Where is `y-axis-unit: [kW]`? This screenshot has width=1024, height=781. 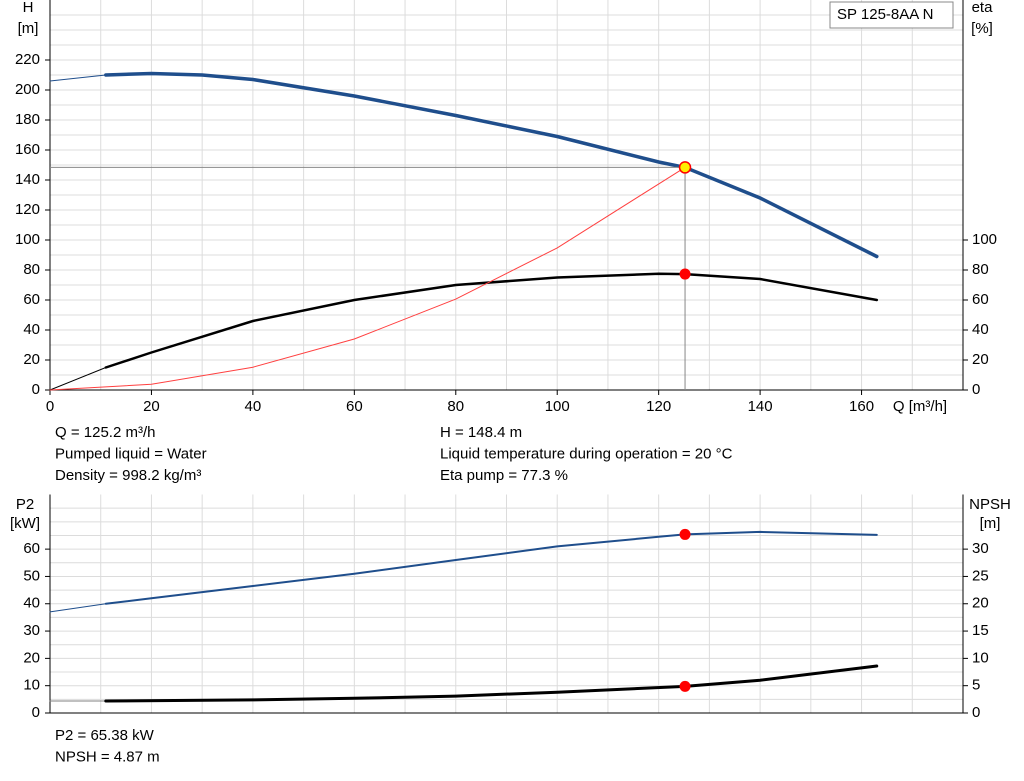
y-axis-unit: [kW] is located at coordinates (25, 523).